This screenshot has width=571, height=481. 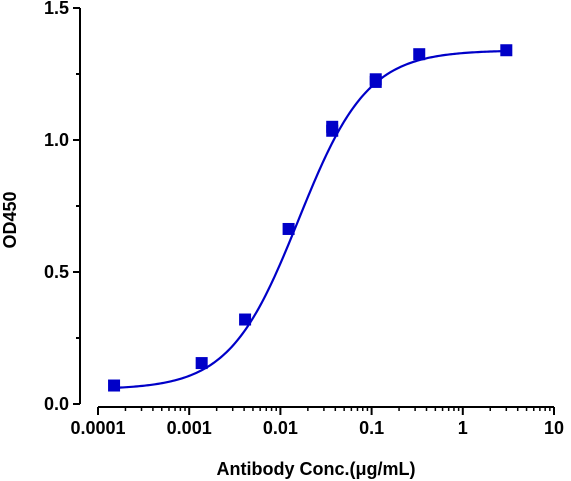 I want to click on x-tick-label: 0.001, so click(x=189, y=428).